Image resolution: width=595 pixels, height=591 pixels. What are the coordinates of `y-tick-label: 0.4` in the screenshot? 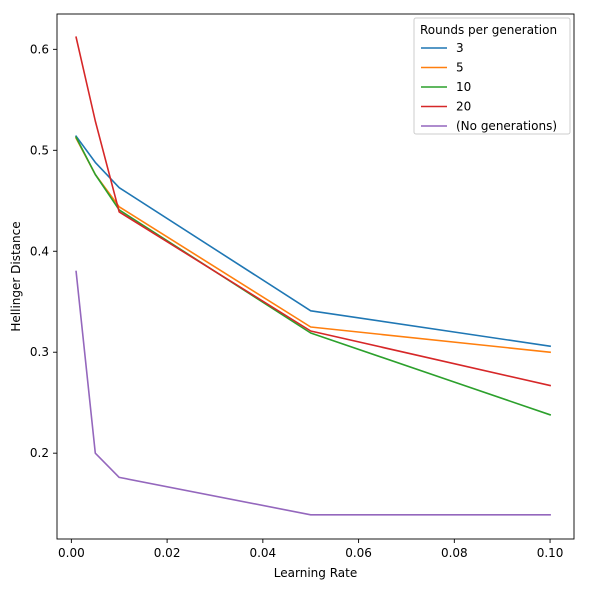 It's located at (39, 251).